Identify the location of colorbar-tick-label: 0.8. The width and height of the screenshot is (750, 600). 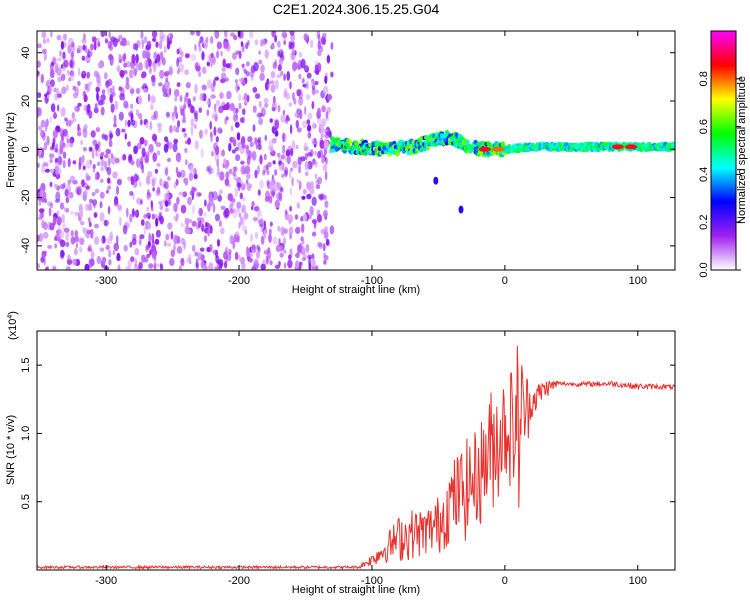
(704, 78).